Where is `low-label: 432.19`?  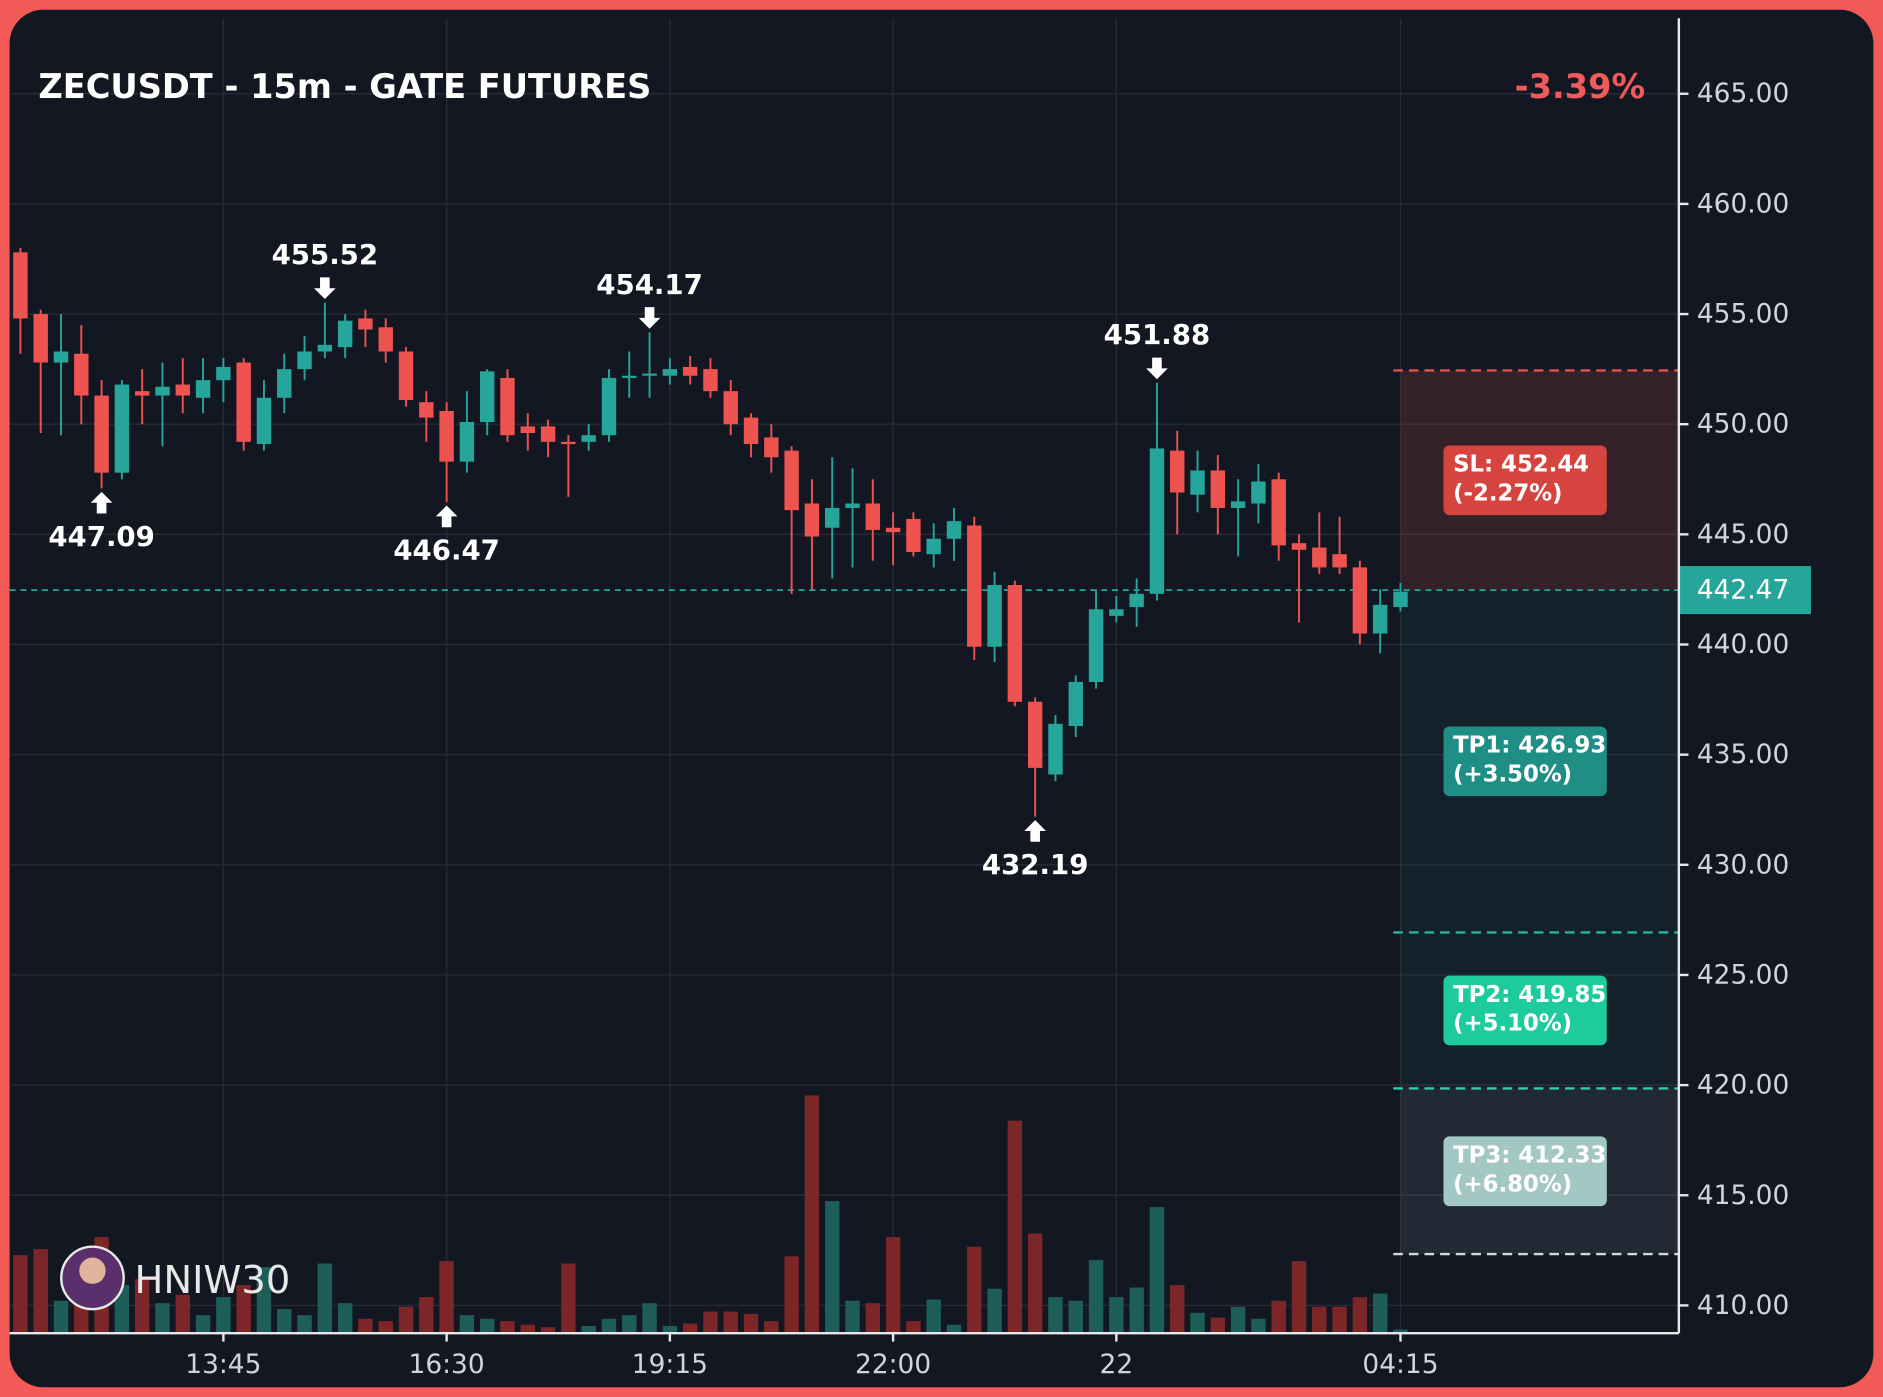
low-label: 432.19 is located at coordinates (1035, 864).